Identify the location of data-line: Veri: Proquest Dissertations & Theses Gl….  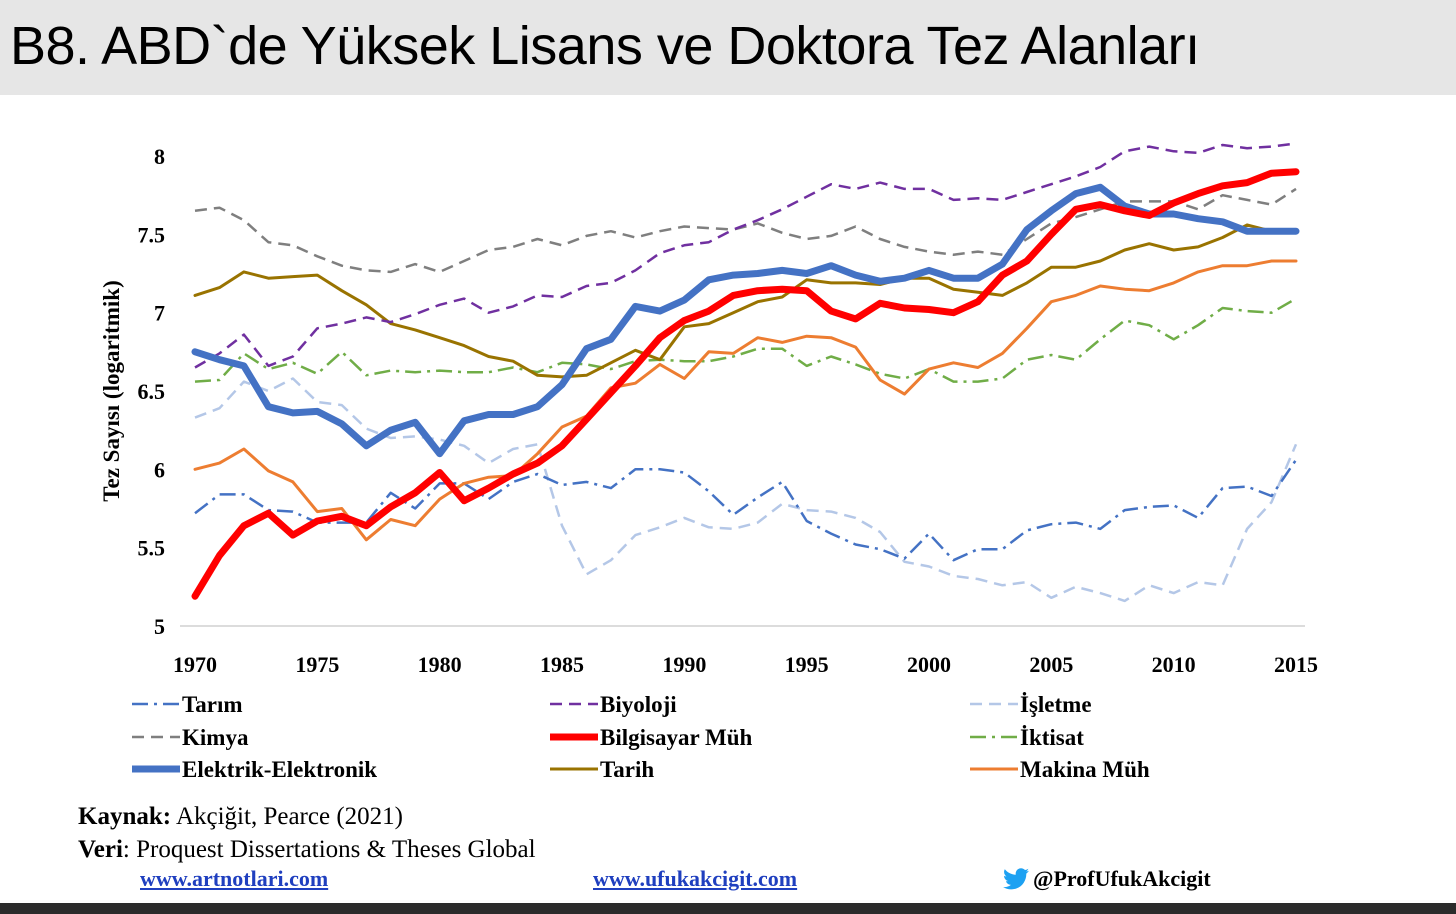
(307, 850).